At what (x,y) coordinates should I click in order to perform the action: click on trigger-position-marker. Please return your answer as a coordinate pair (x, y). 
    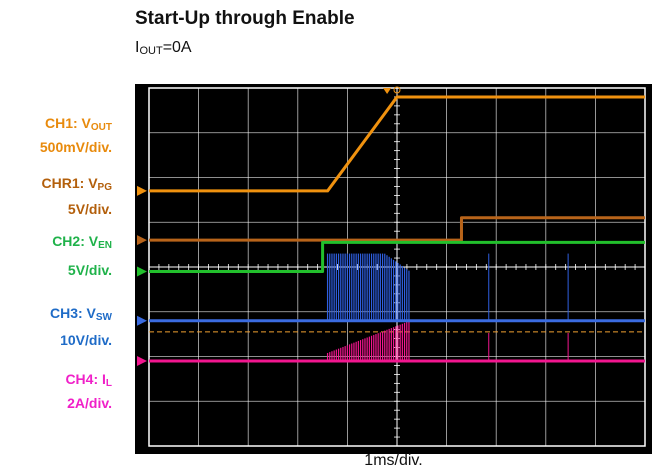
    Looking at the image, I should click on (397, 90).